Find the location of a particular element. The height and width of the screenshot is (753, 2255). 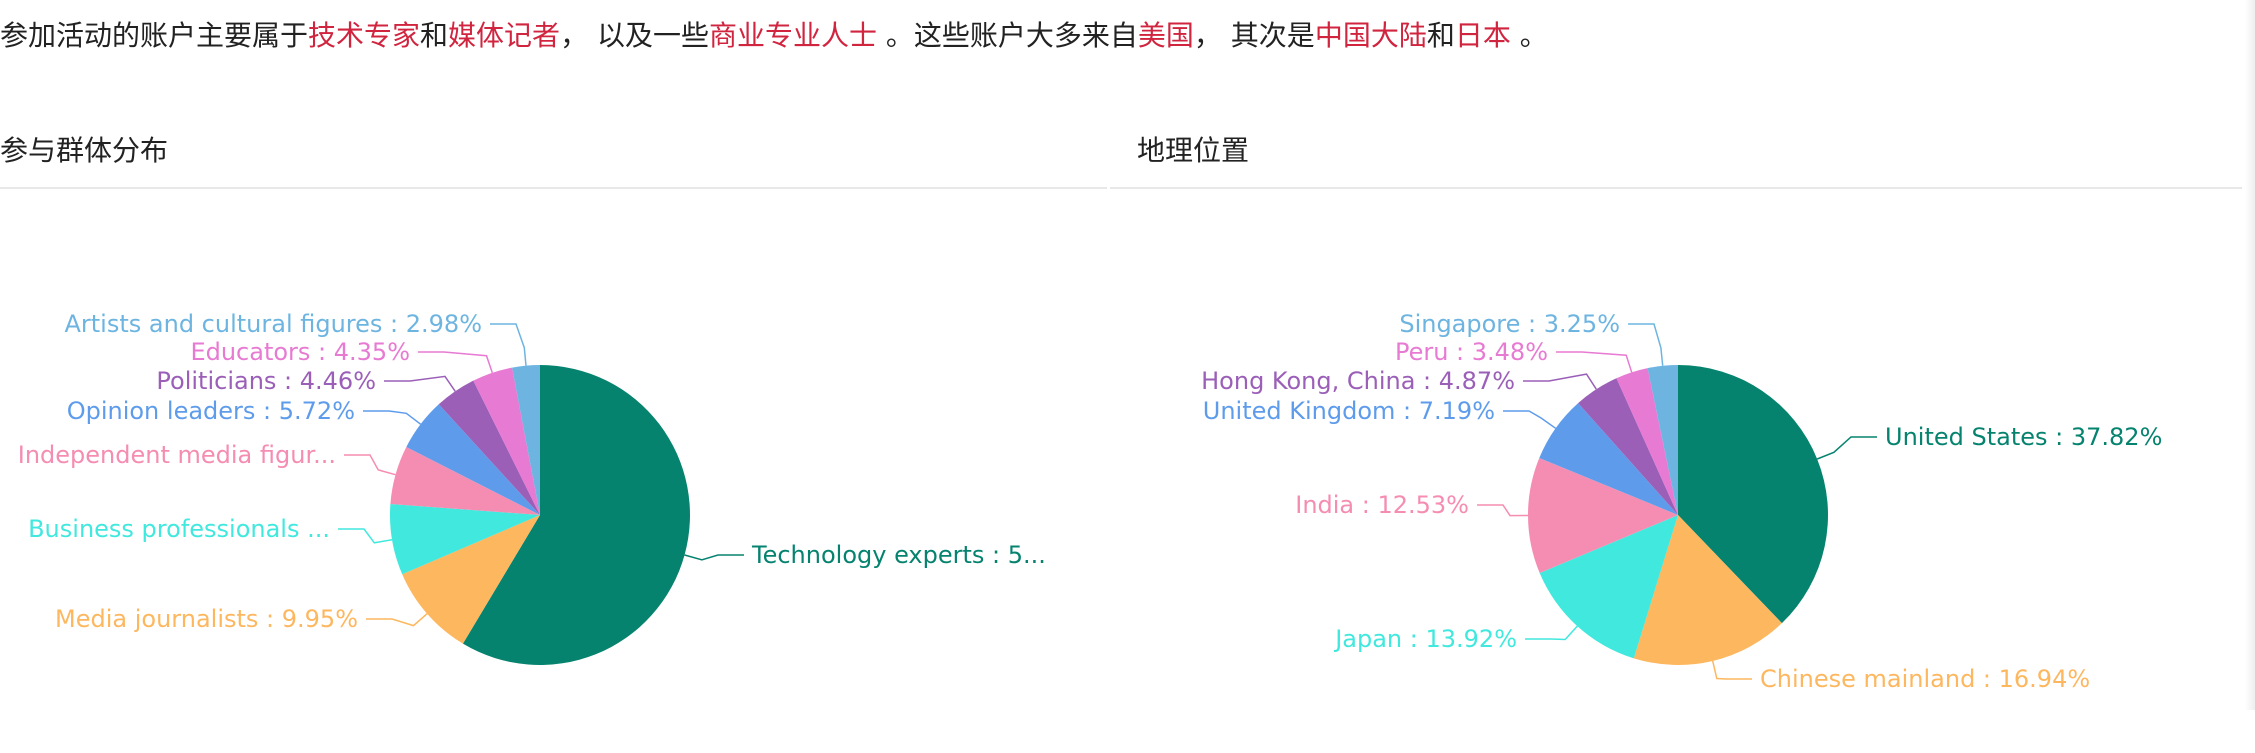

pie-slice-label: Politicians : 4.46% is located at coordinates (266, 381).